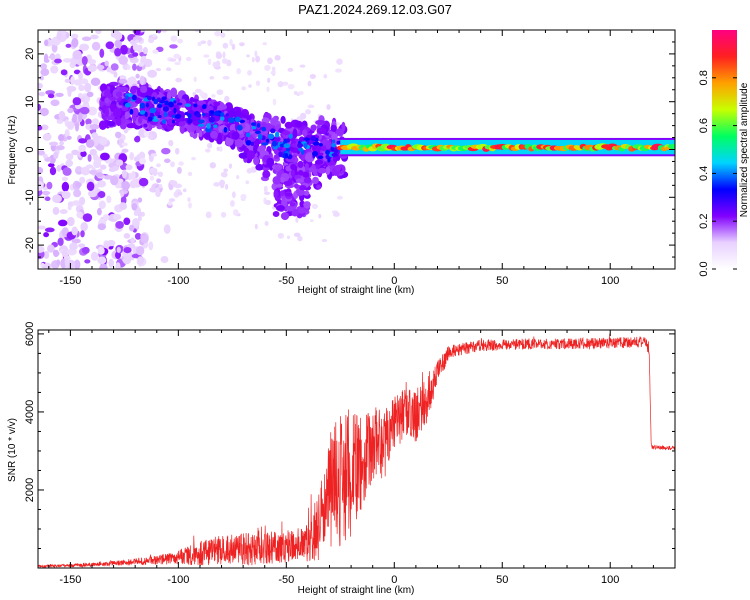 This screenshot has height=600, width=750. I want to click on spectrogram-x-tick-label: 100, so click(610, 281).